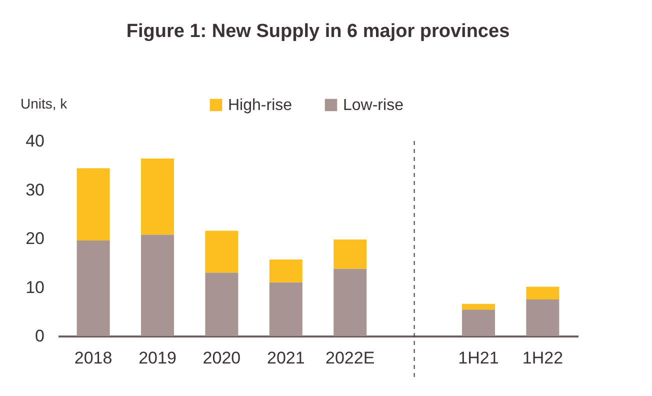  Describe the element at coordinates (318, 31) in the screenshot. I see `chart-title: Figure 1: New Supply in 6 major provinces` at that location.